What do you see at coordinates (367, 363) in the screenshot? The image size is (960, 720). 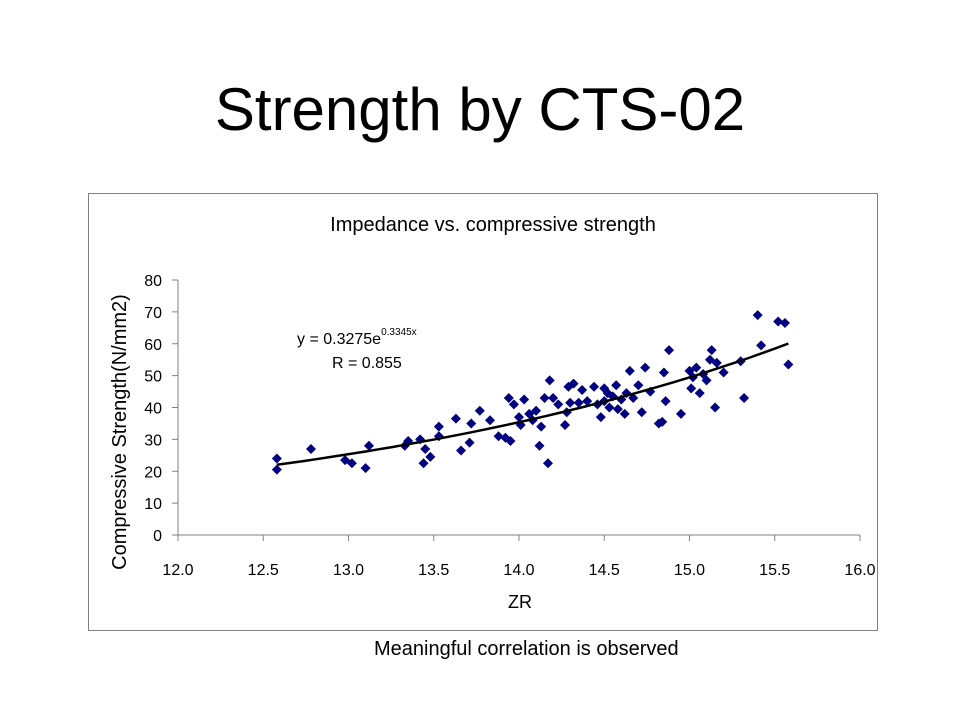 I see `correlation-label: R = 0.855` at bounding box center [367, 363].